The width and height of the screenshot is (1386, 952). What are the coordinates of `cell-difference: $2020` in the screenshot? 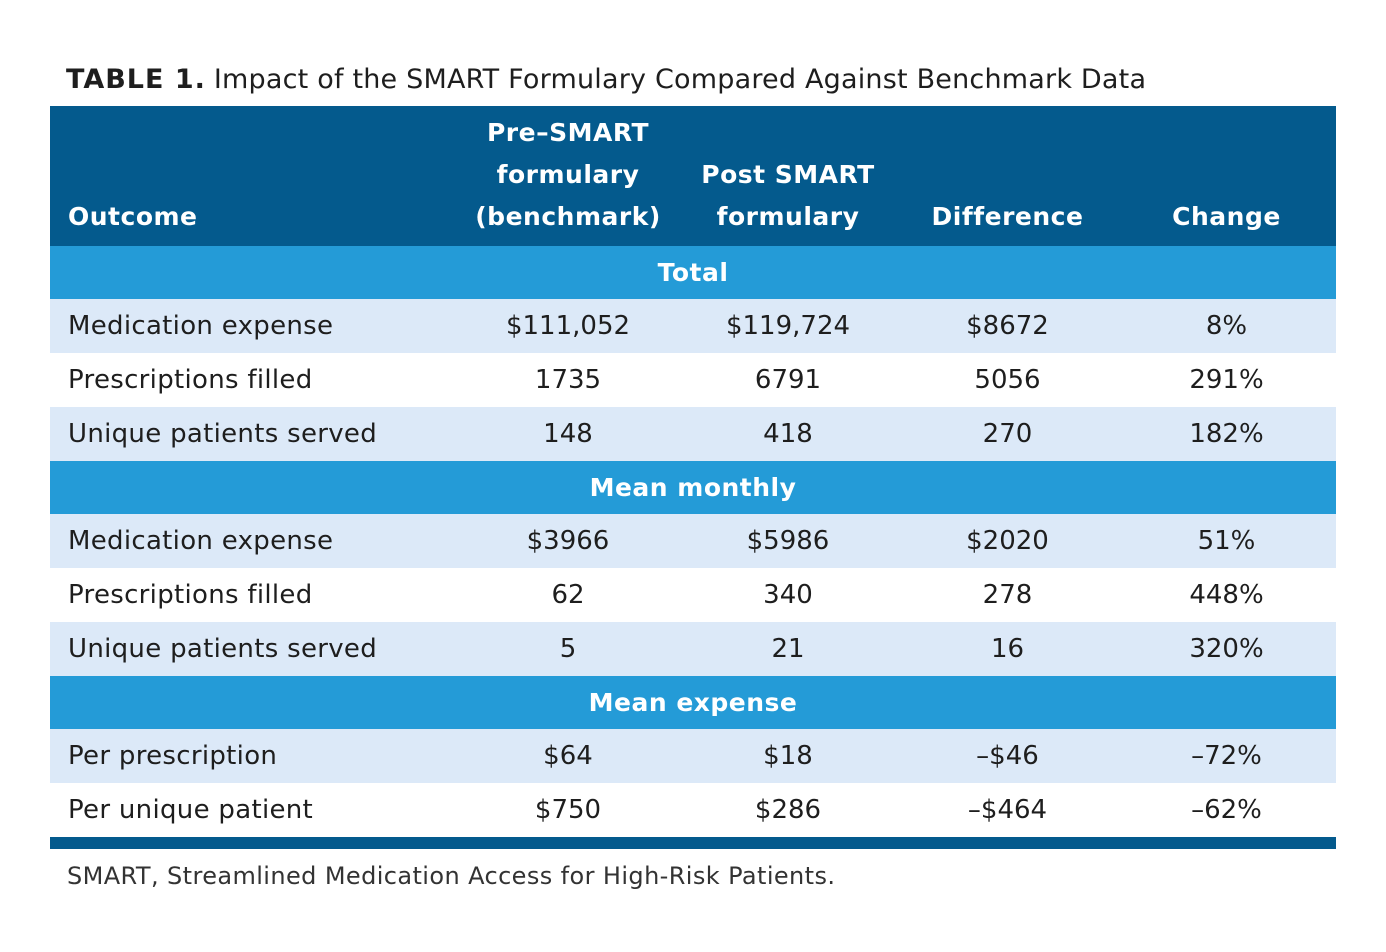 It's located at (1007, 541).